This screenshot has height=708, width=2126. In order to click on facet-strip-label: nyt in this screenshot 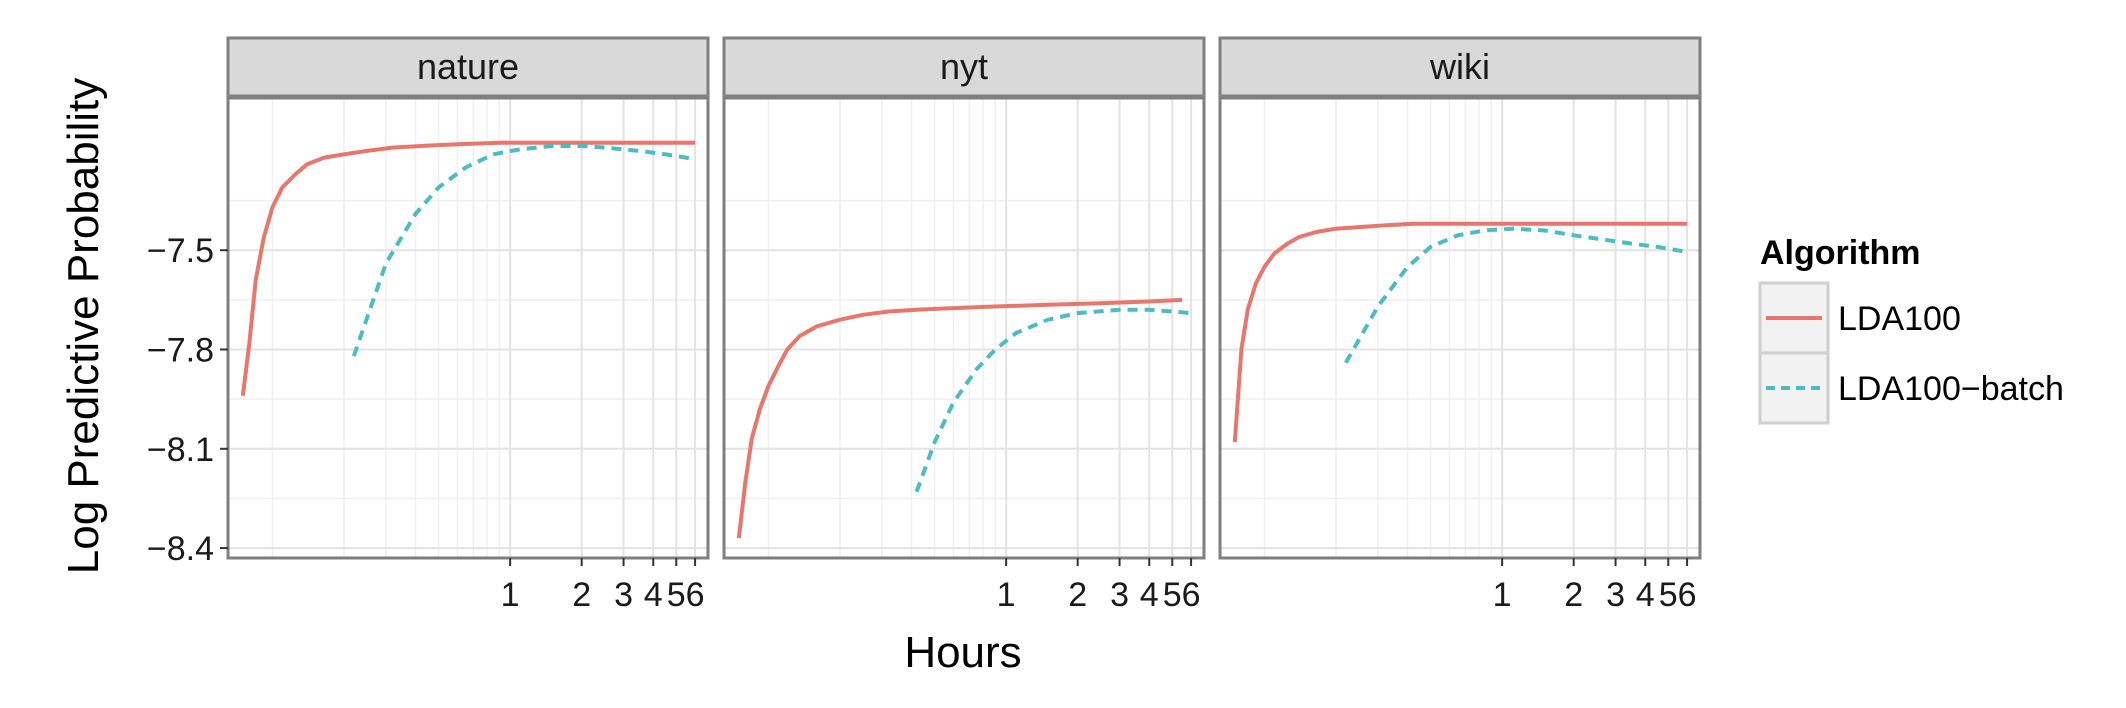, I will do `click(964, 66)`.